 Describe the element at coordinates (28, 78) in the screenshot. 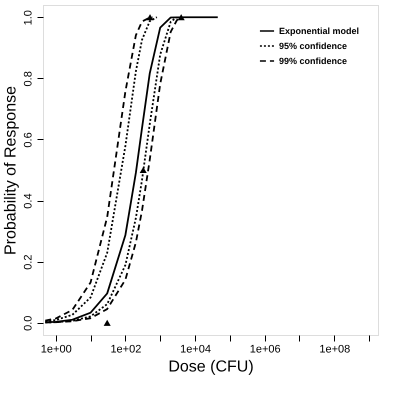

I see `y-tick-label: 0.8` at that location.